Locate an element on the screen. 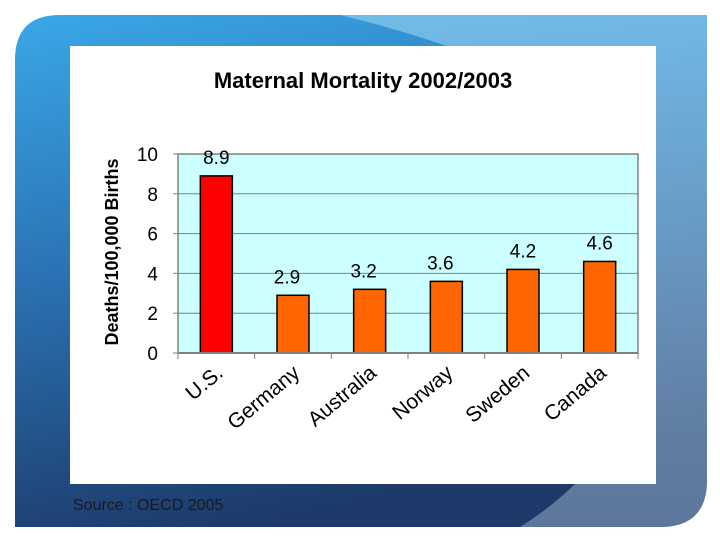 Image resolution: width=720 pixels, height=540 pixels. data-label: 4.6 is located at coordinates (599, 243).